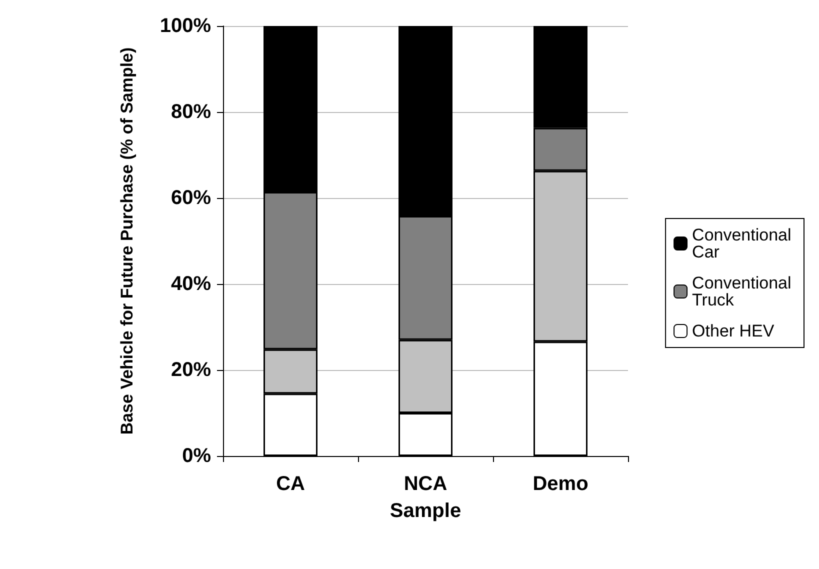 Image resolution: width=819 pixels, height=569 pixels. What do you see at coordinates (744, 292) in the screenshot?
I see `legend-label: Conventional Truck` at bounding box center [744, 292].